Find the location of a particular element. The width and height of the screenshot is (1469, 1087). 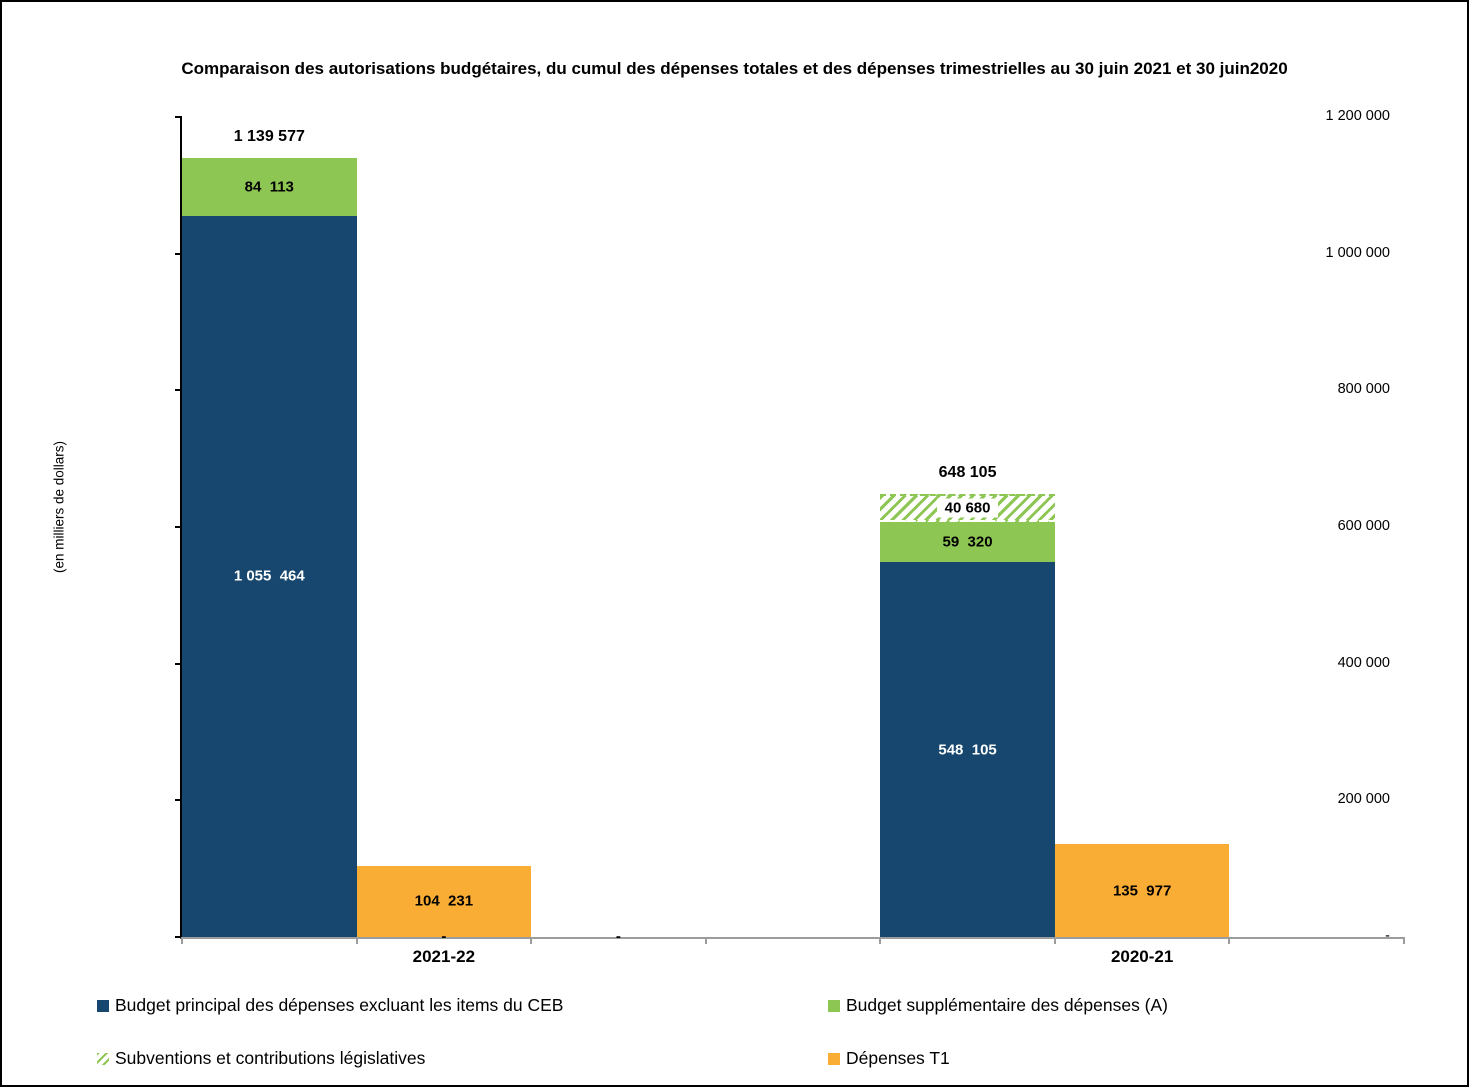

value-label-supplementaire: 59 320 is located at coordinates (967, 542).